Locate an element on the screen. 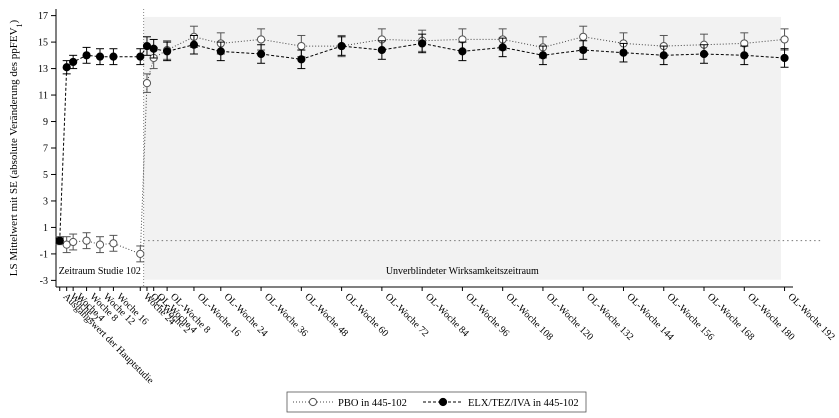  legend-box is located at coordinates (436, 402).